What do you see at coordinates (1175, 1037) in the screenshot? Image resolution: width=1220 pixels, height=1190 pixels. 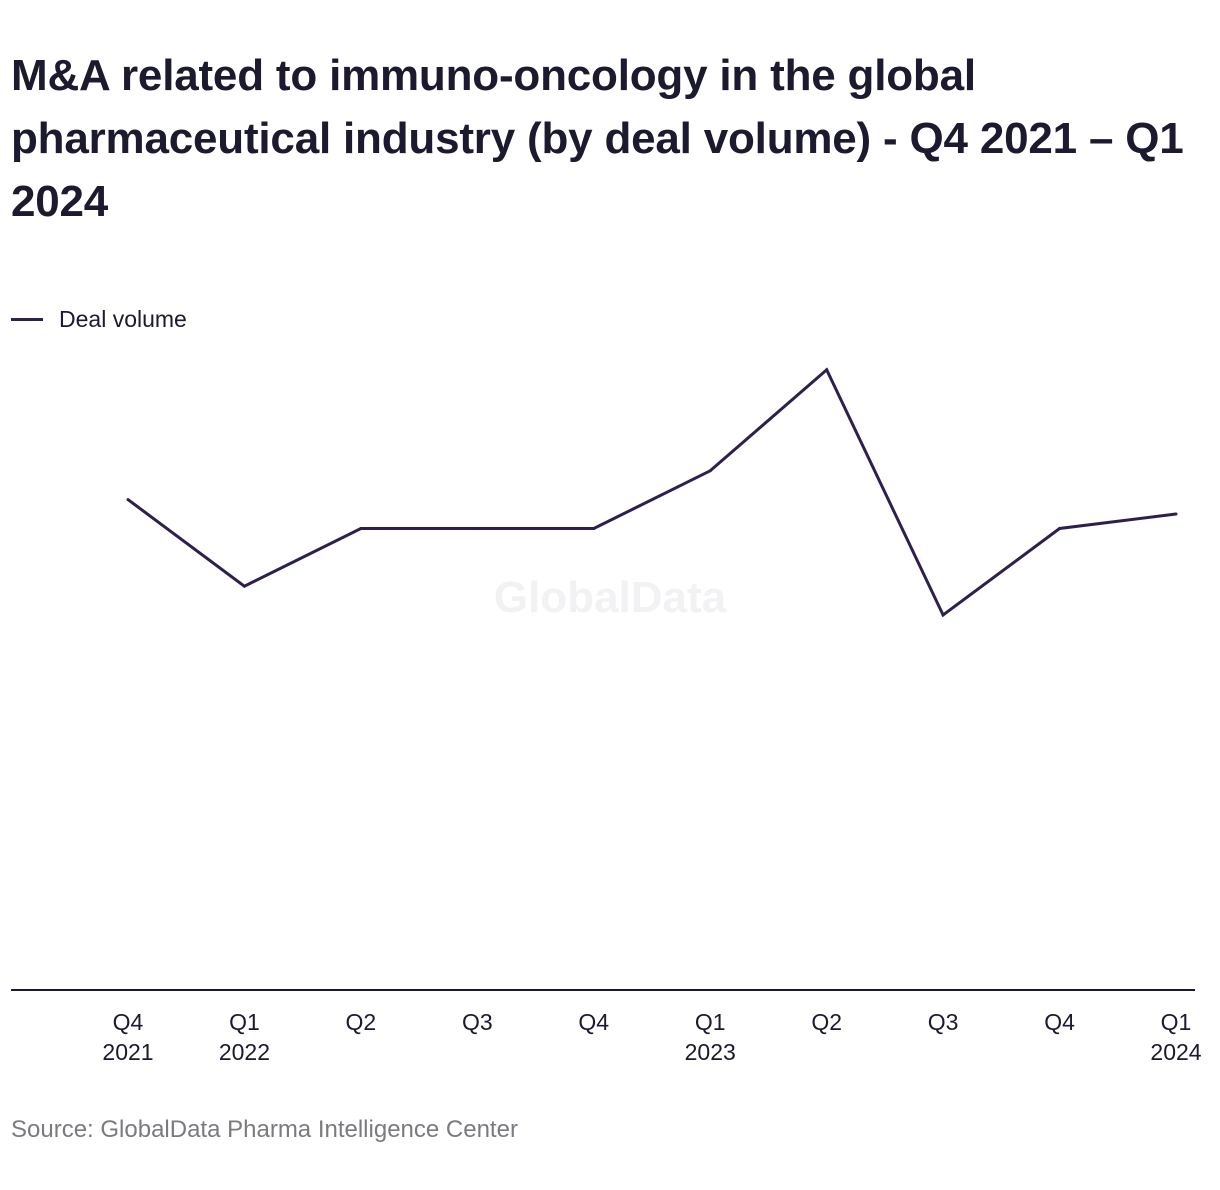 I see `x-tick-label: Q1 2024` at bounding box center [1175, 1037].